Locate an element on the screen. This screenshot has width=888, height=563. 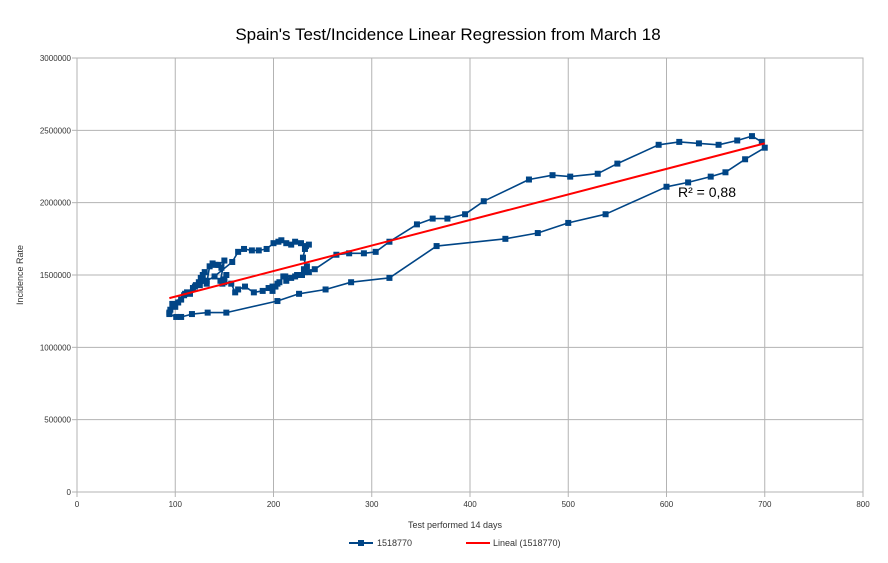
legend: 1518770 Lineal (1518770) is located at coordinates (455, 543).